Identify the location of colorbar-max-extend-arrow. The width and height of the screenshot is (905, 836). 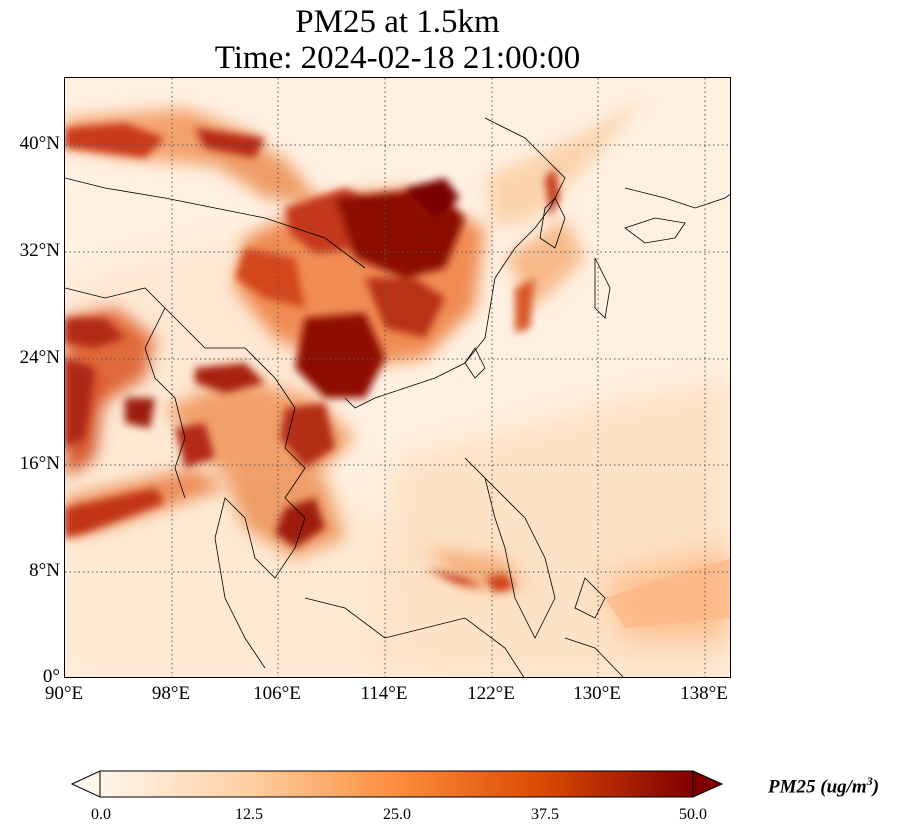
(708, 784).